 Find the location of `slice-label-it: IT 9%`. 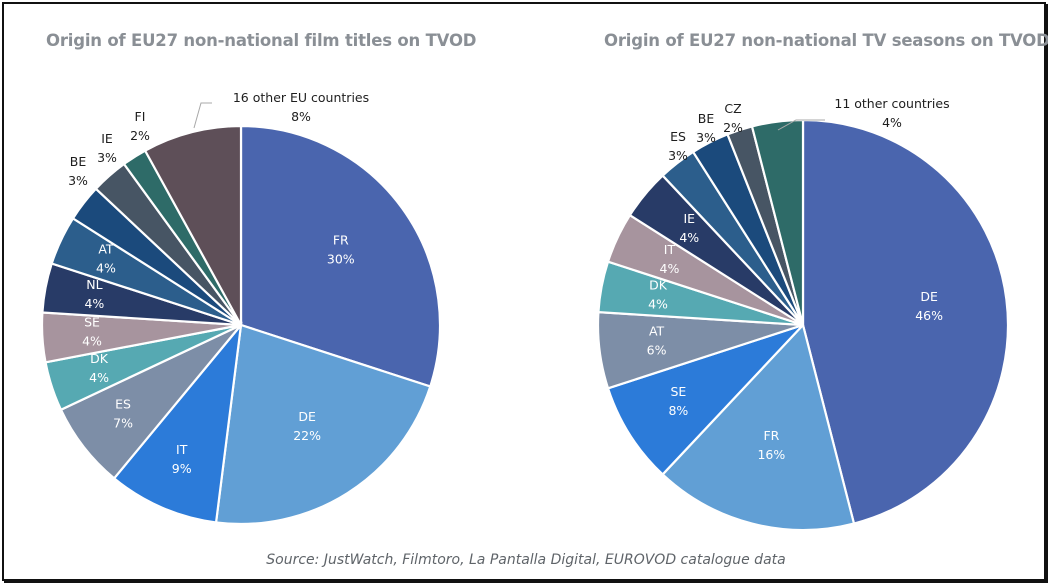

slice-label-it: IT 9% is located at coordinates (182, 459).